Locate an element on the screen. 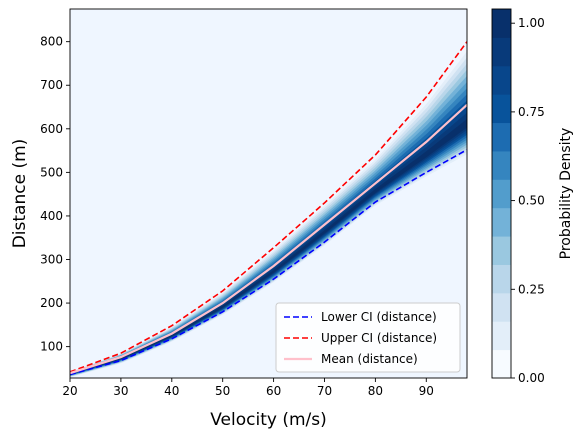 The width and height of the screenshot is (584, 437). y-tick-label: 200 is located at coordinates (51, 303).